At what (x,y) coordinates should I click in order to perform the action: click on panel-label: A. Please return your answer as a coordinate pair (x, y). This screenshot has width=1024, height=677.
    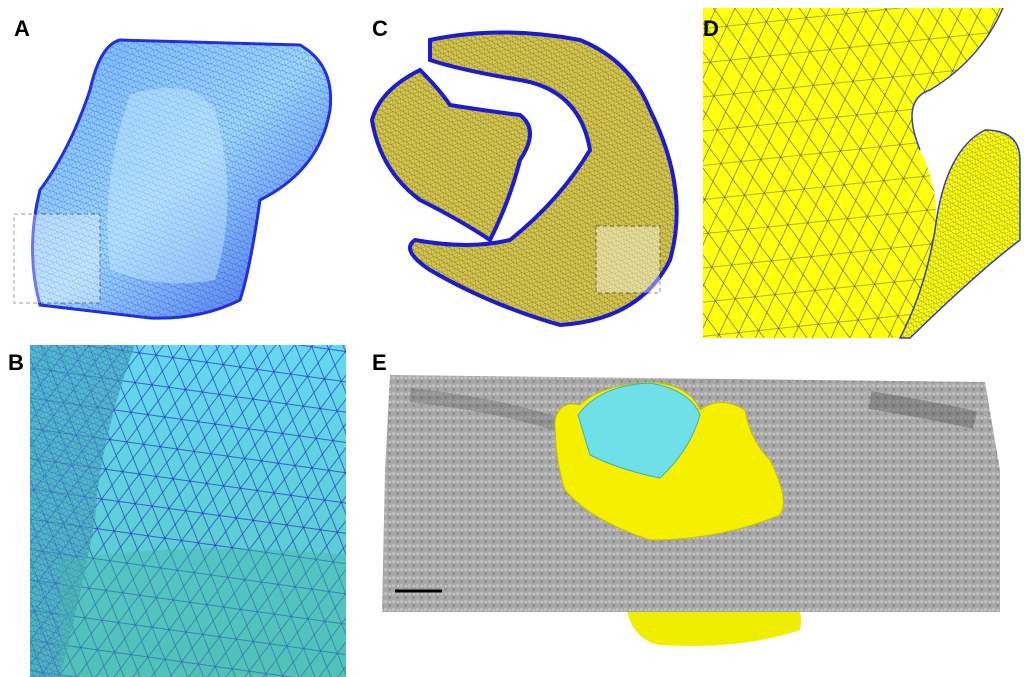
    Looking at the image, I should click on (22, 28).